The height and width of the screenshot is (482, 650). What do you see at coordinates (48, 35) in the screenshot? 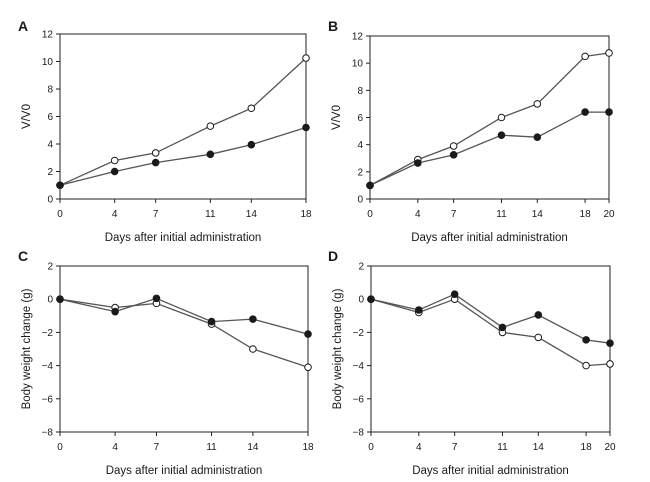
I see `y-tick-label: 12` at bounding box center [48, 35].